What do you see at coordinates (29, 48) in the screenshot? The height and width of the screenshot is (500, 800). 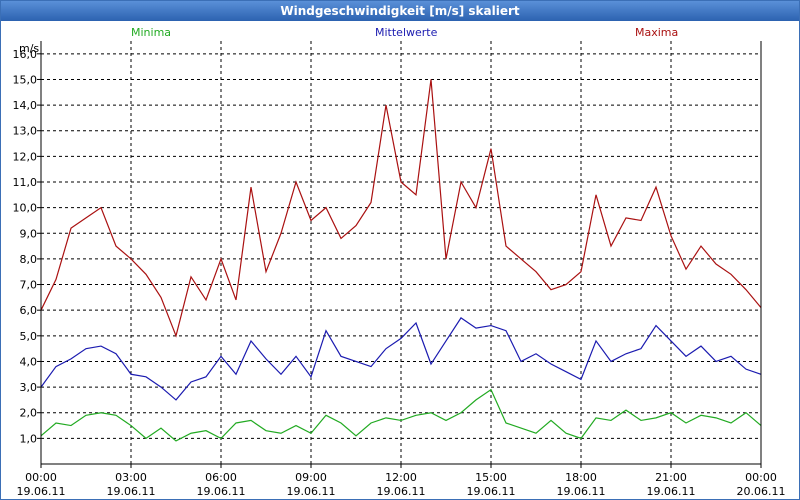 I see `y-axis-label: m/s` at bounding box center [29, 48].